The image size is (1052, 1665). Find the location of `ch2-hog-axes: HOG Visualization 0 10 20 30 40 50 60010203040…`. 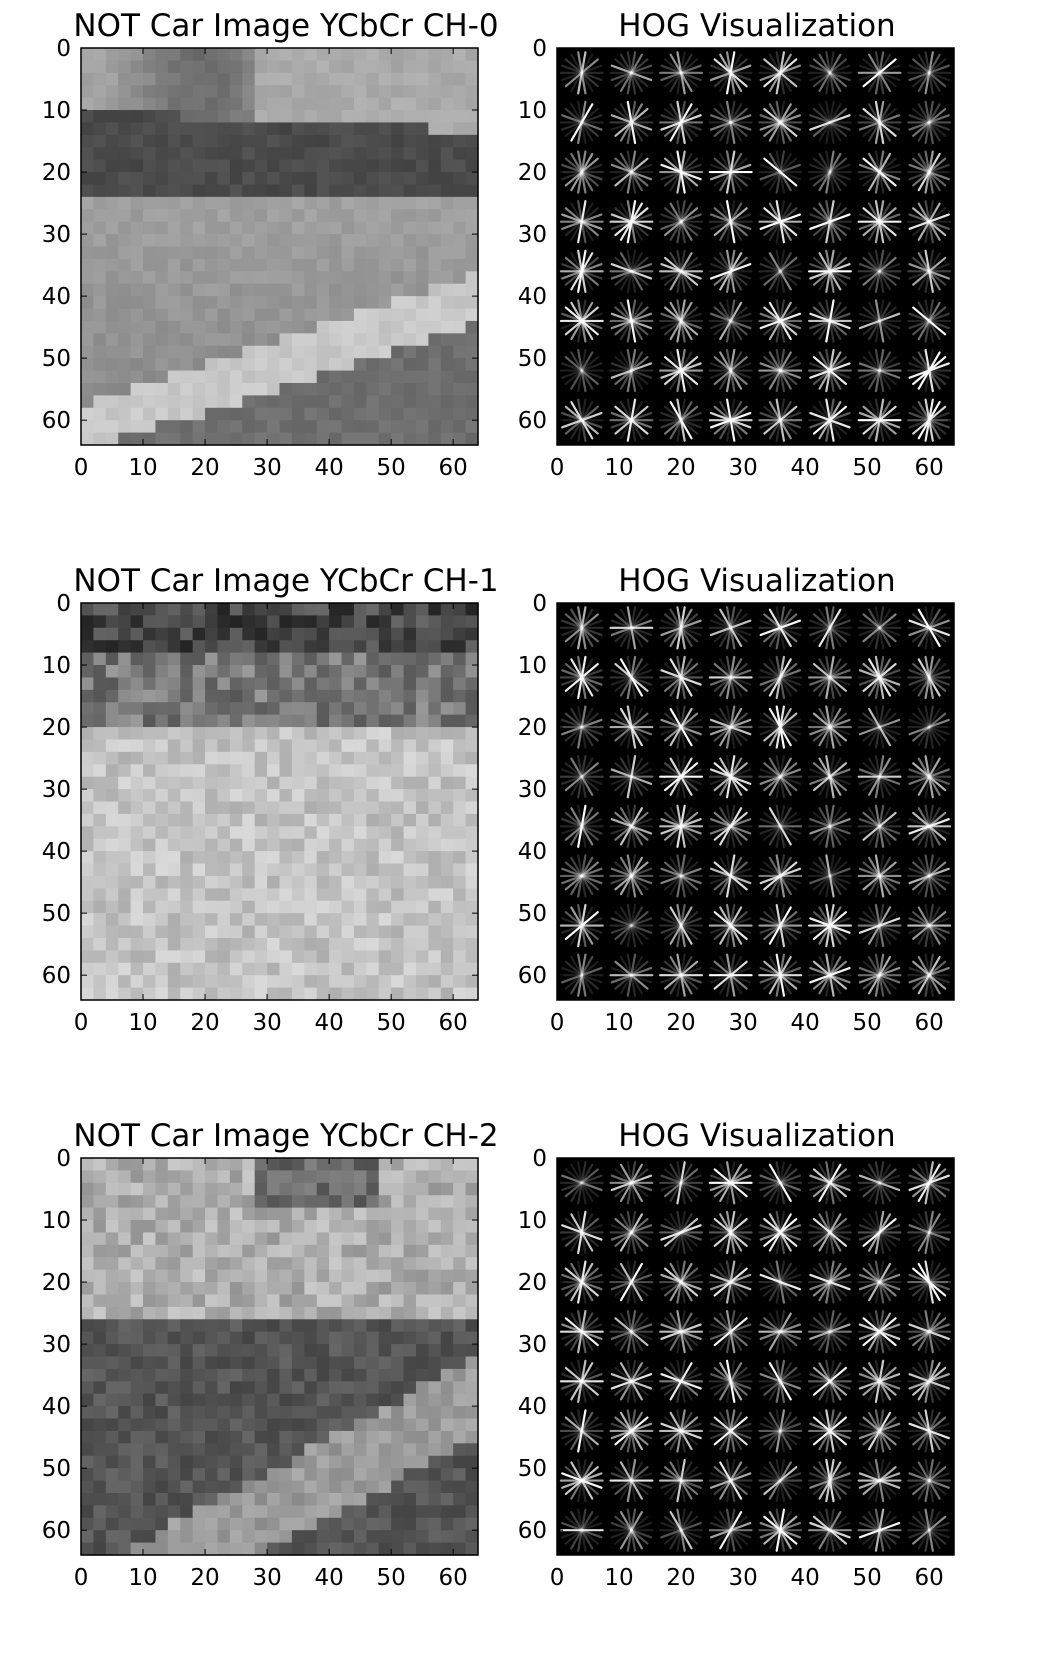

ch2-hog-axes: HOG Visualization 0 10 20 30 40 50 60010203040… is located at coordinates (736, 1354).